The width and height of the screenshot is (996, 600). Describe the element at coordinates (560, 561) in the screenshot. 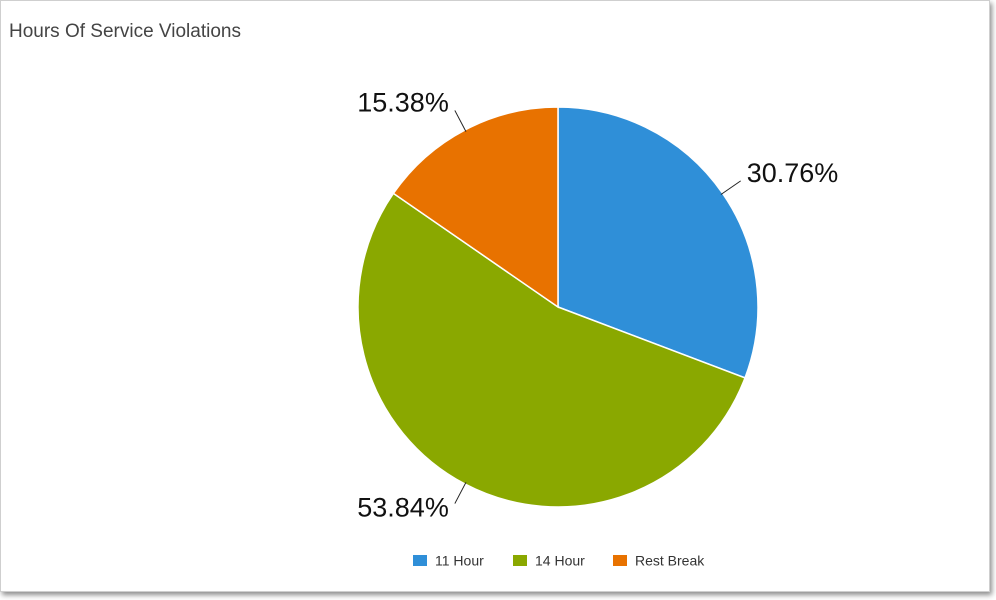

I see `legend-label: 14 Hour` at that location.